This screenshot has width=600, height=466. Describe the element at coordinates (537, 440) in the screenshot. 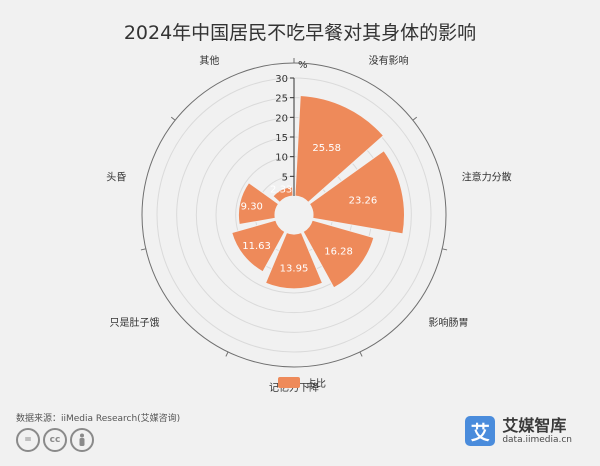

I see `brand-url: data.iimedia.cn` at that location.